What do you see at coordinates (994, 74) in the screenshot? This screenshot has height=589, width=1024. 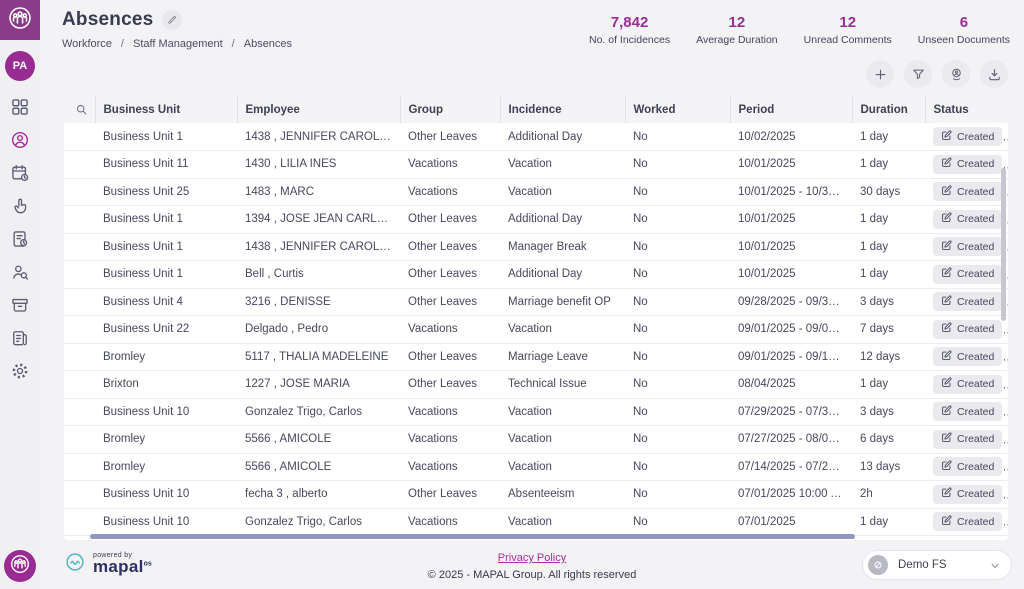 I see `download-button` at bounding box center [994, 74].